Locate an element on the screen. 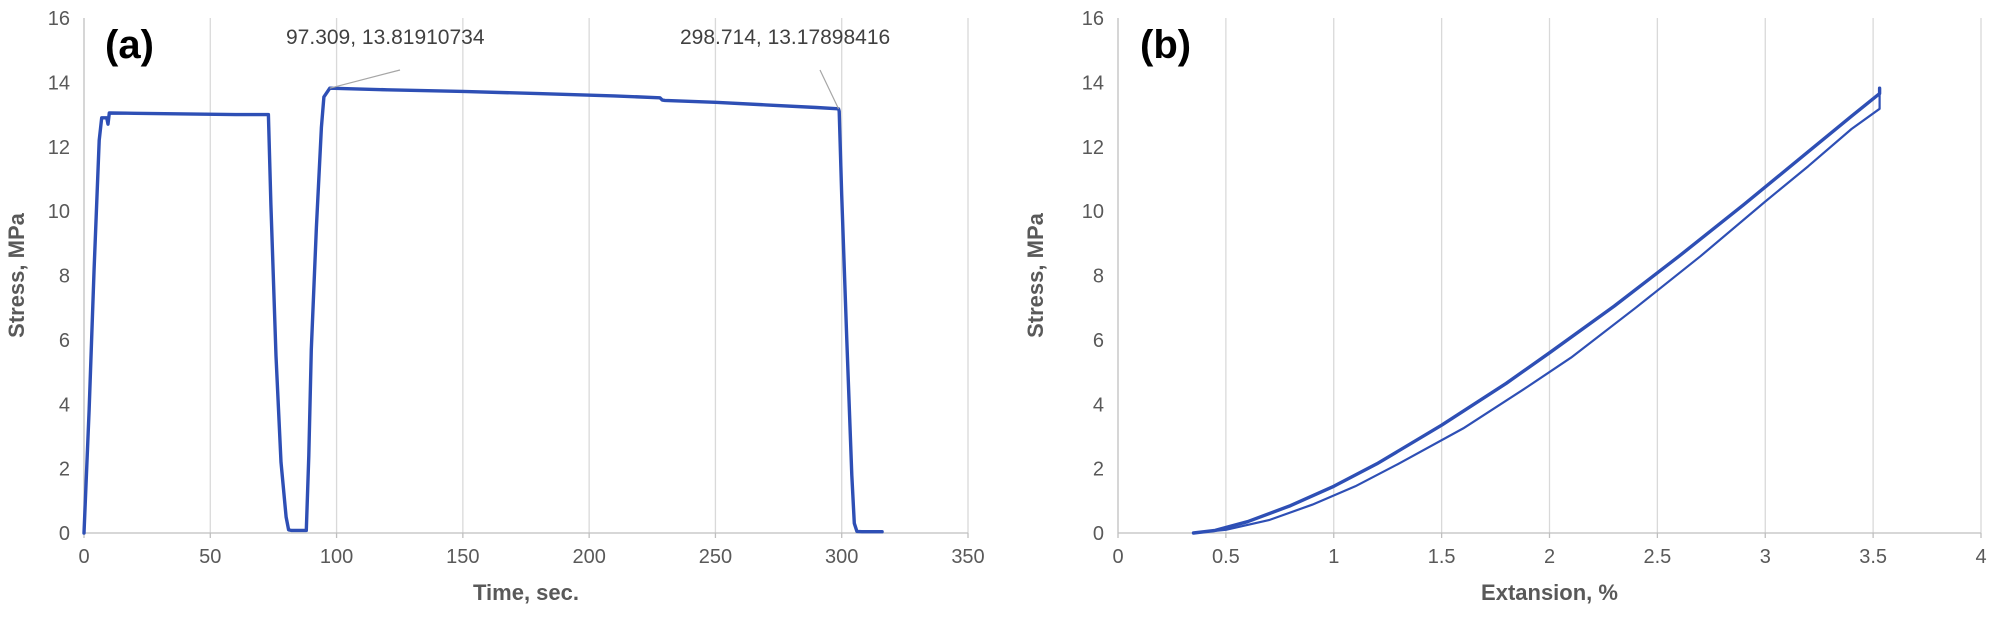 The width and height of the screenshot is (1996, 619). x-tick-label: 3.5 is located at coordinates (1873, 557).